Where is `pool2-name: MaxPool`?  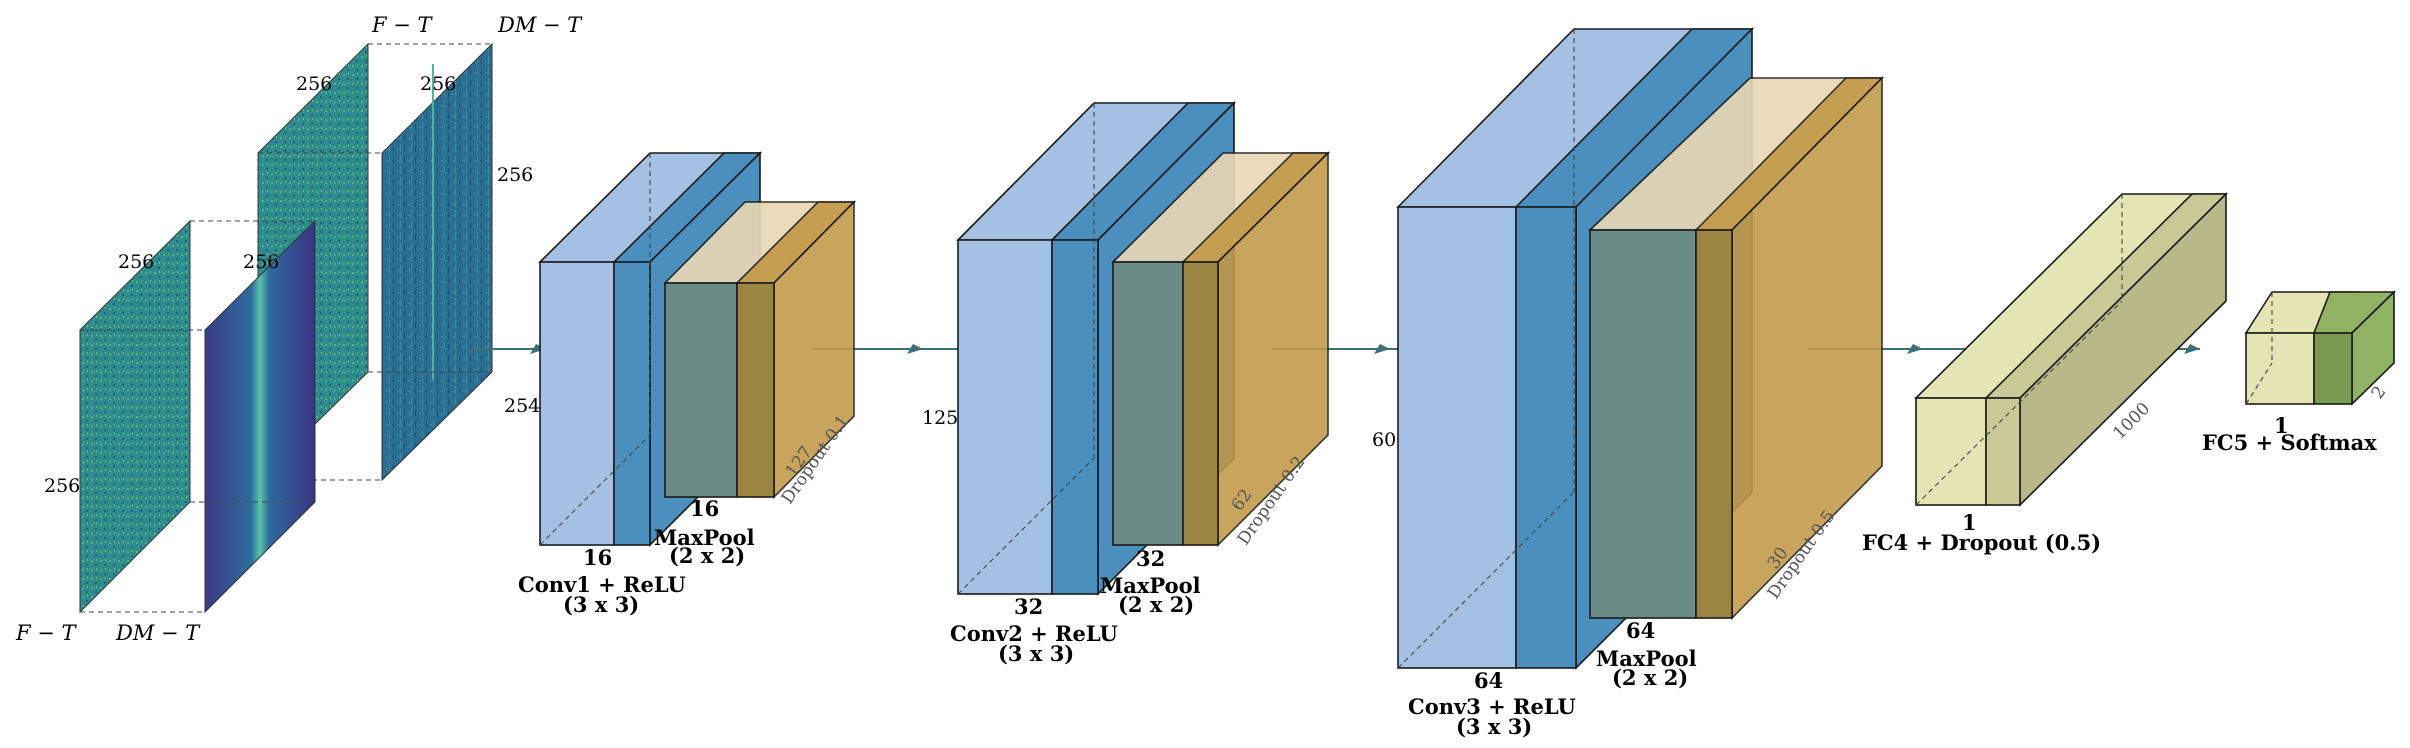
pool2-name: MaxPool is located at coordinates (1150, 585).